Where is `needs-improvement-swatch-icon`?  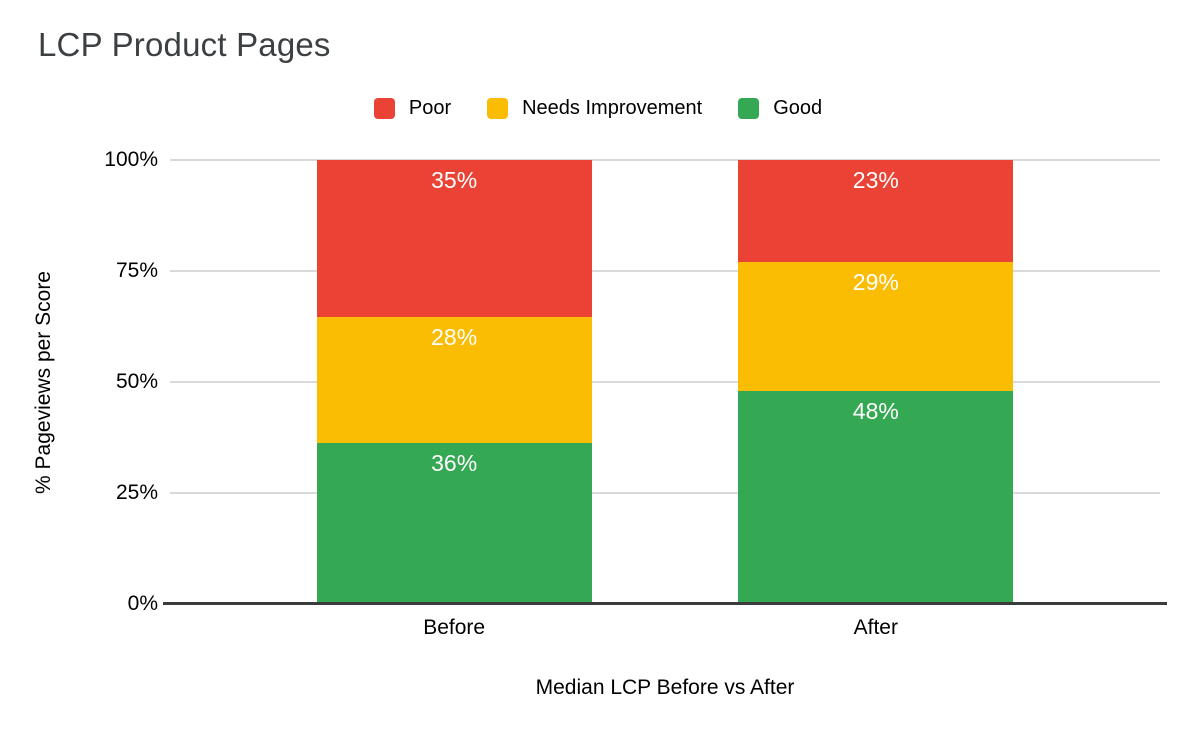 needs-improvement-swatch-icon is located at coordinates (498, 108).